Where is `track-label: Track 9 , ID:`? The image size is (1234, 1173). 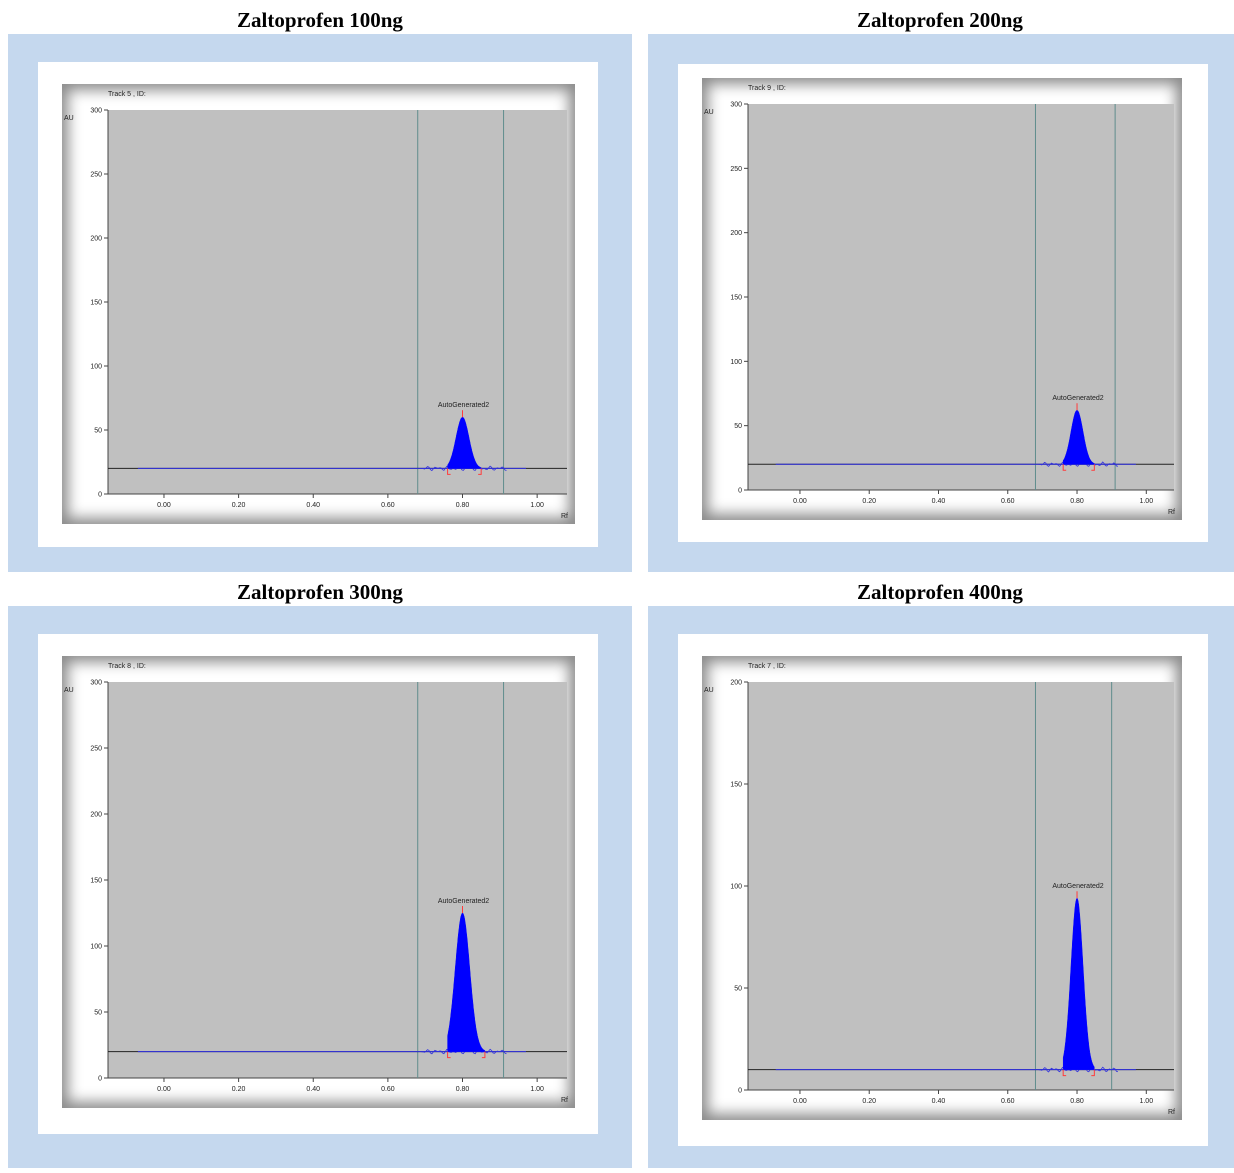 track-label: Track 9 , ID: is located at coordinates (767, 88).